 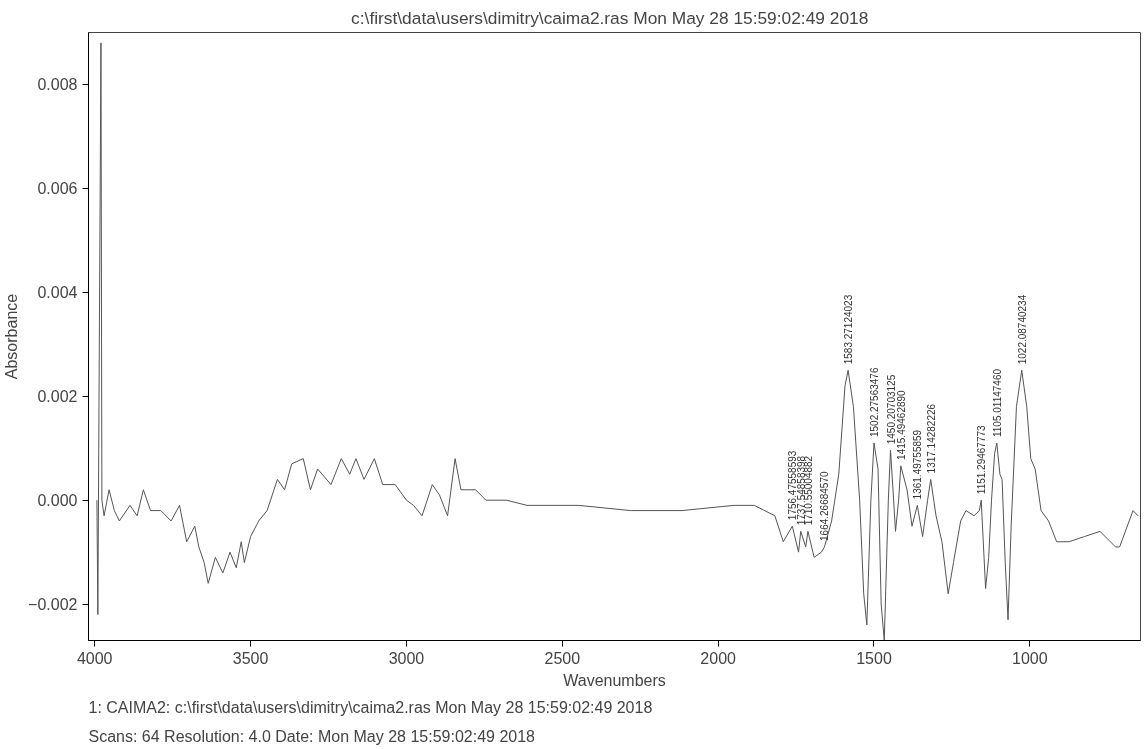 What do you see at coordinates (718, 658) in the screenshot?
I see `x-tick-label: 2000` at bounding box center [718, 658].